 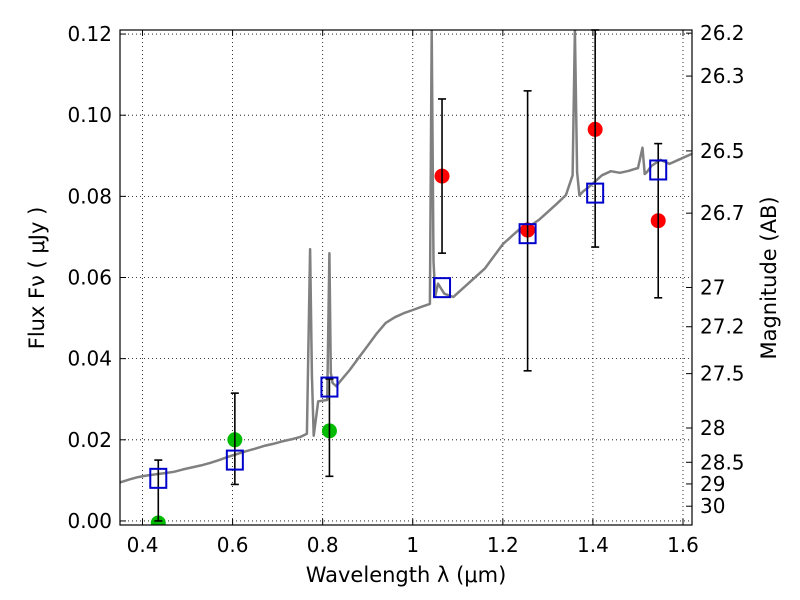 I want to click on y2-axis-label: Magnitude (AB), so click(x=769, y=277).